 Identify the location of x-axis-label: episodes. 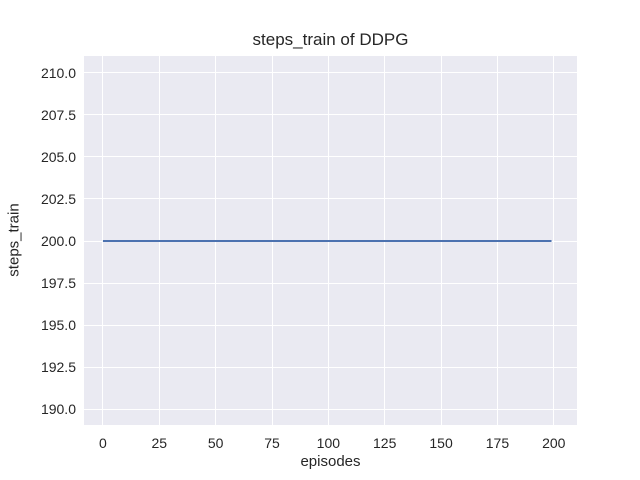
(330, 461).